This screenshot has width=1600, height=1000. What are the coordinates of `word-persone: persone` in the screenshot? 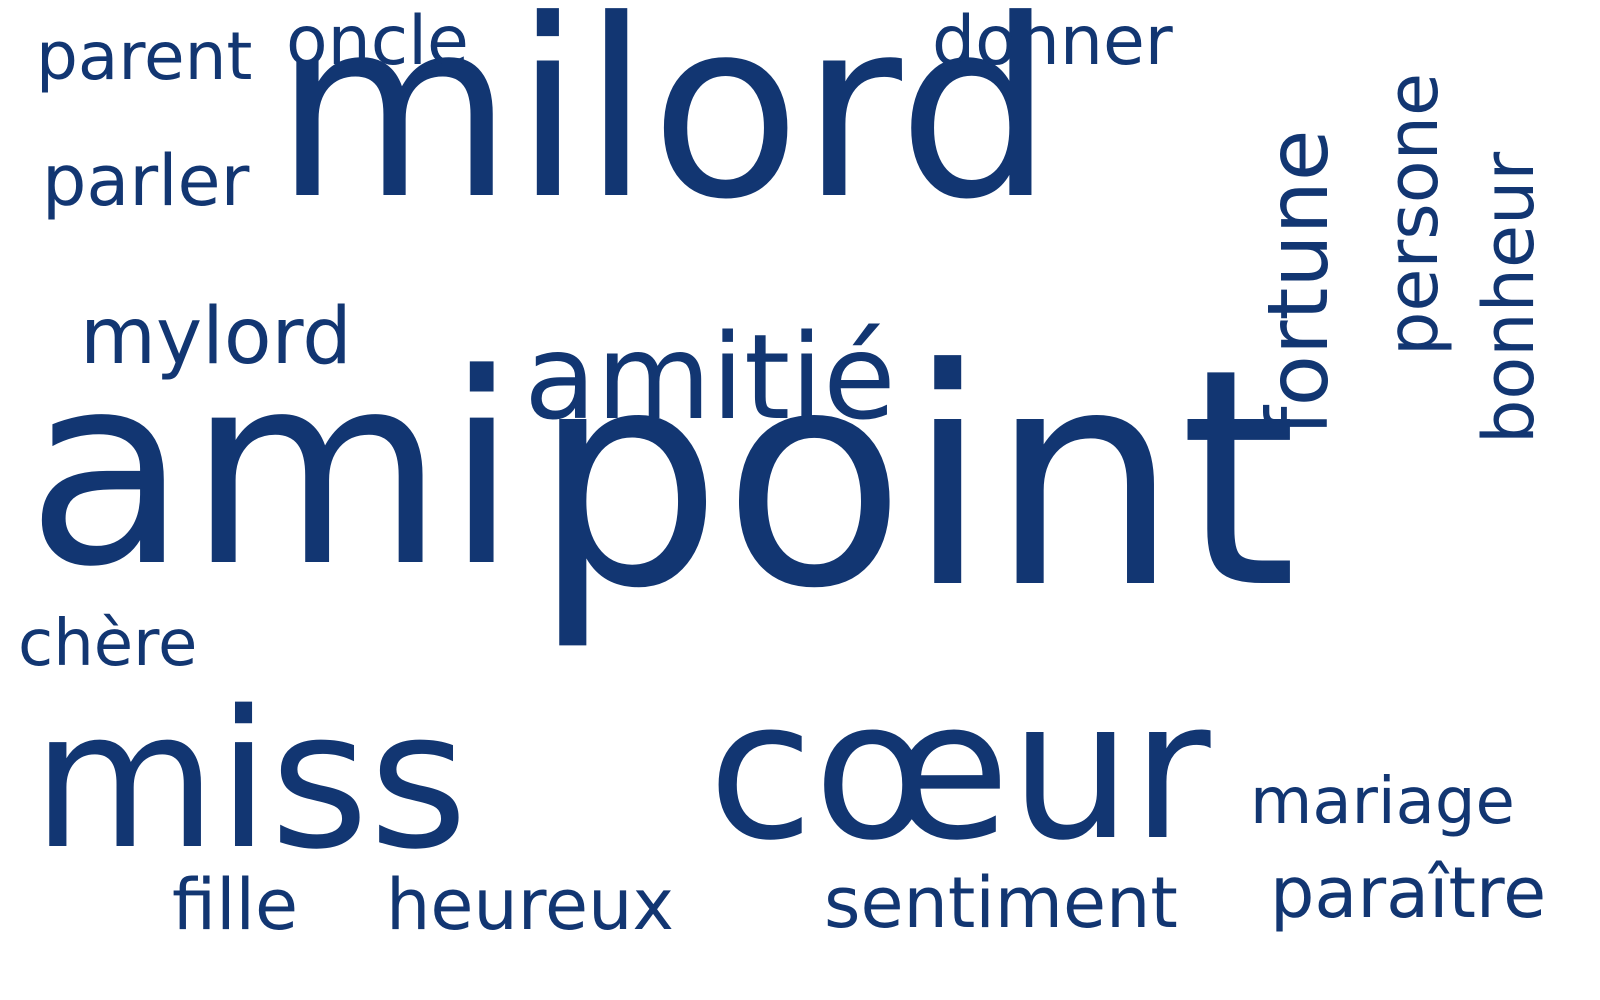 It's located at (1413, 214).